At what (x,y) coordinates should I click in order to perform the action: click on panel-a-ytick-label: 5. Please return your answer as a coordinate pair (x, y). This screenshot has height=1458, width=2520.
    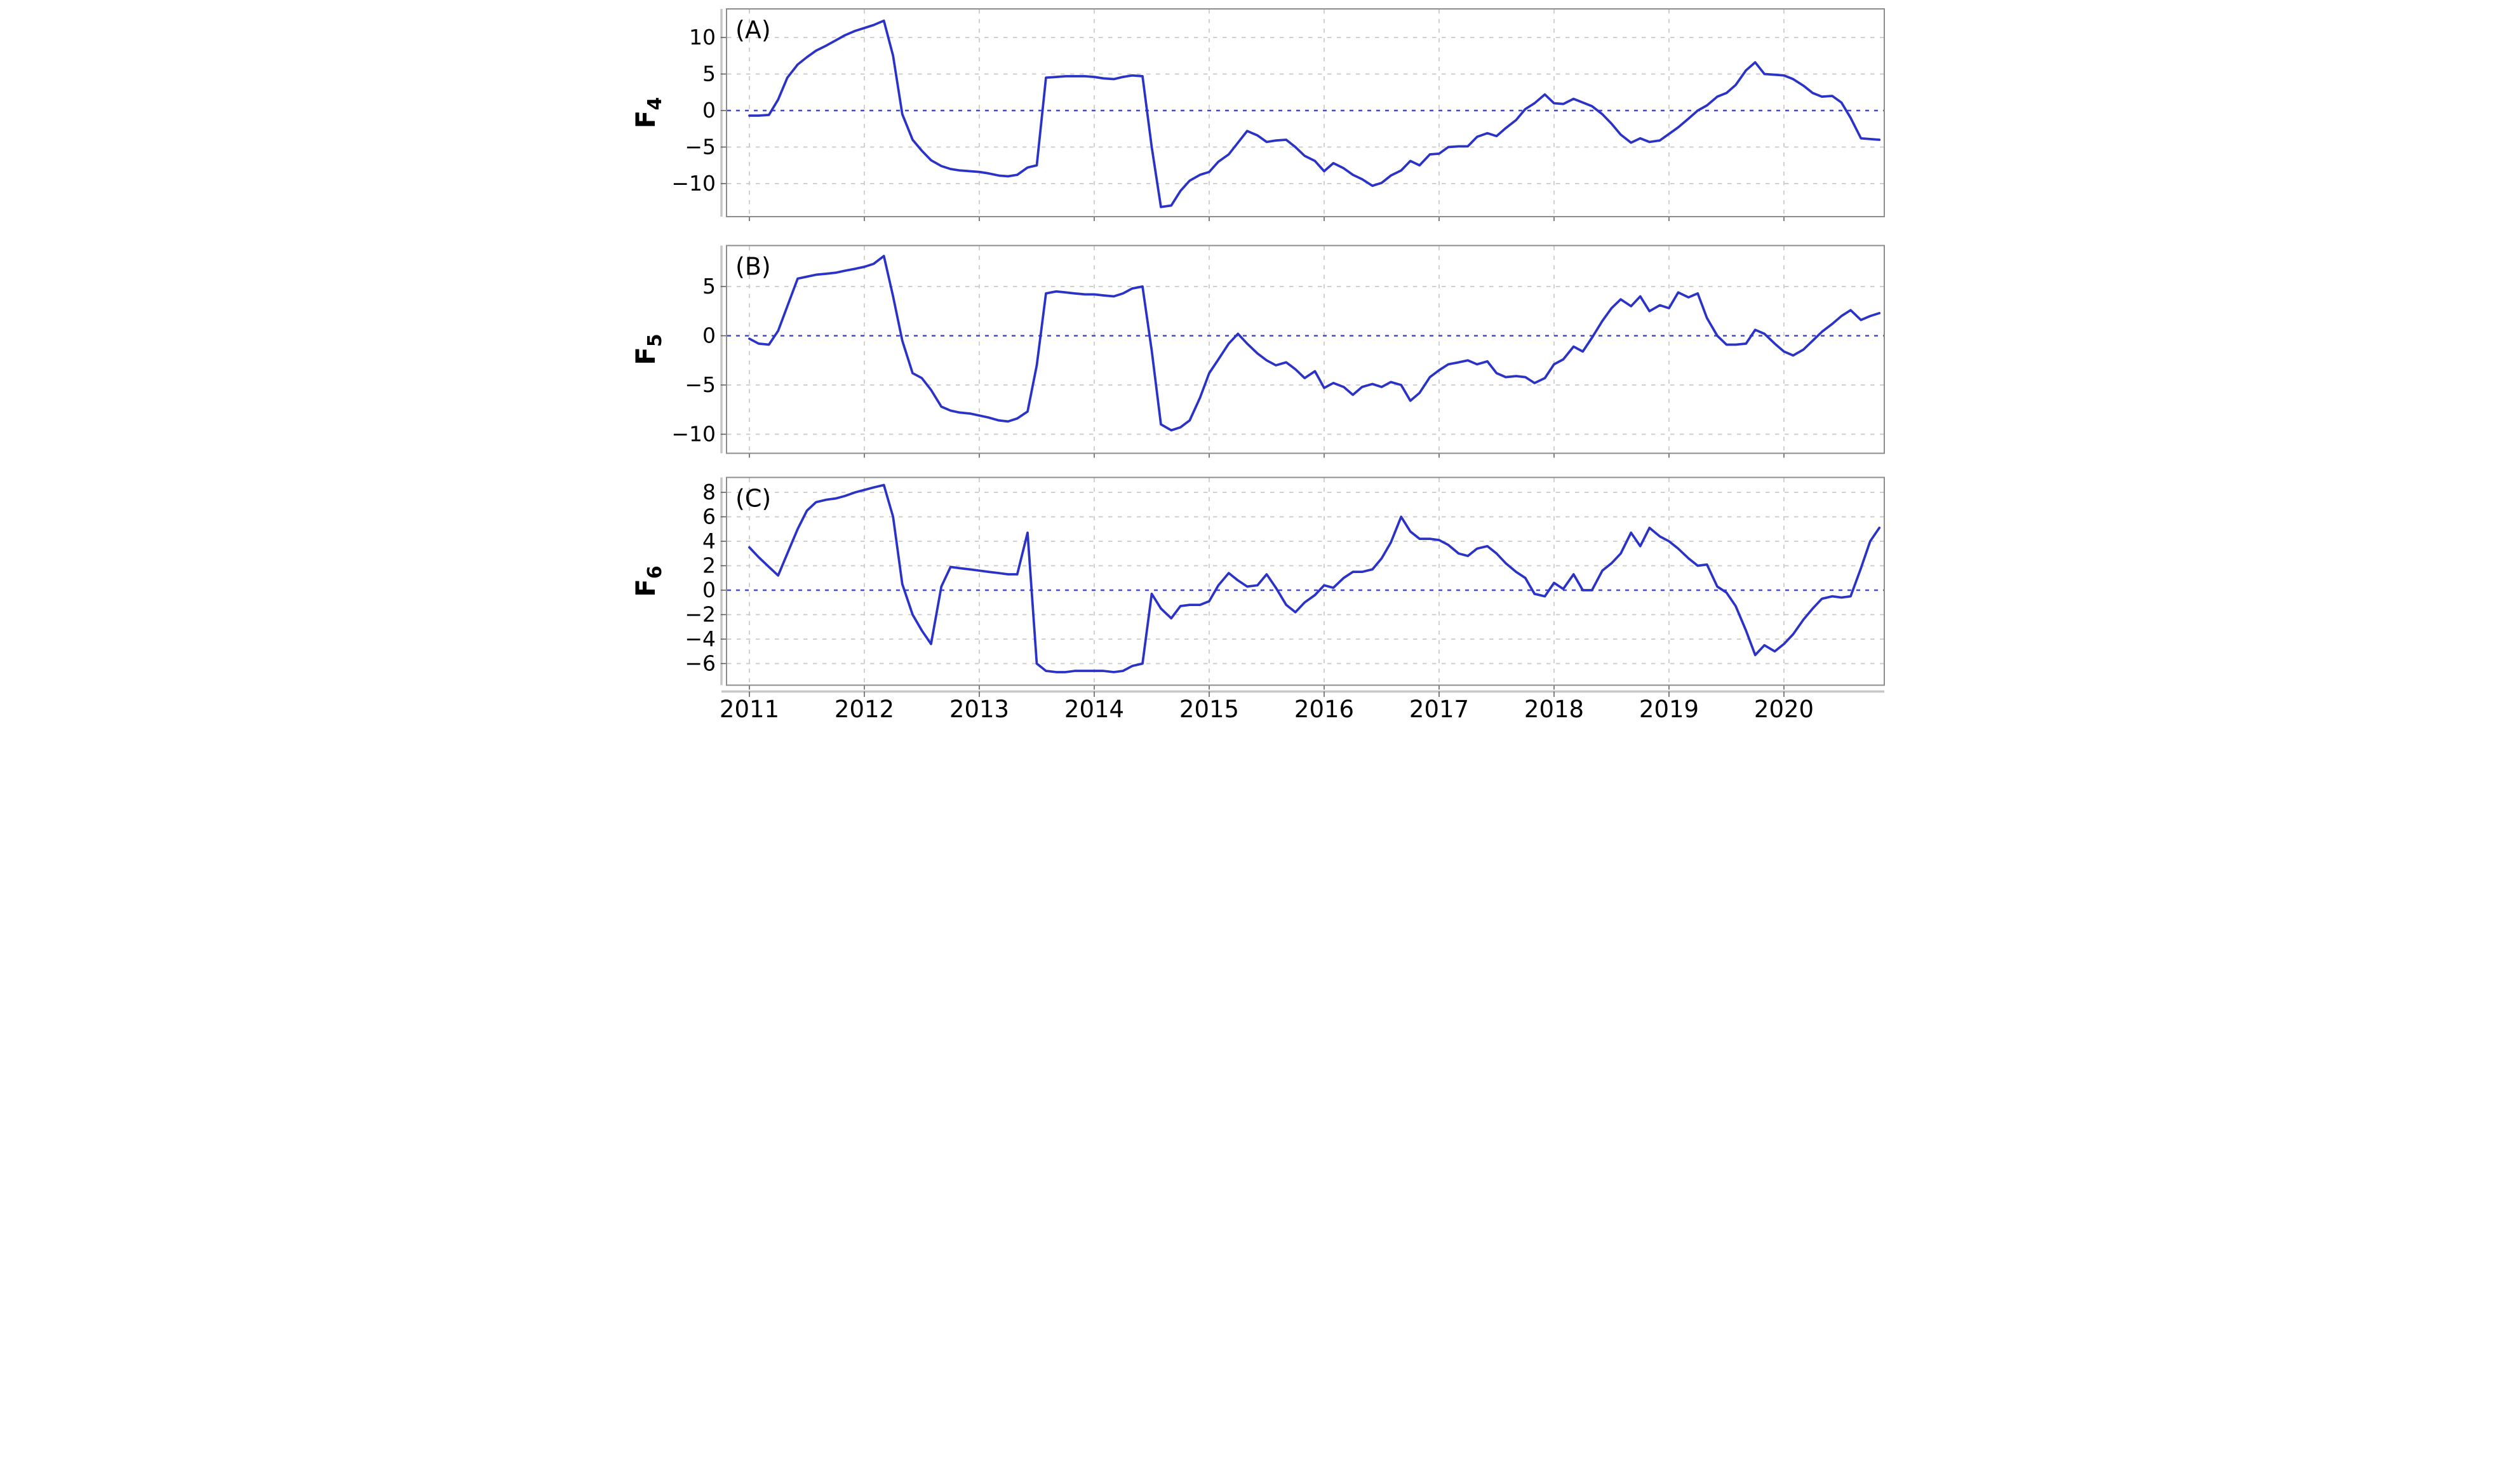
    Looking at the image, I should click on (709, 74).